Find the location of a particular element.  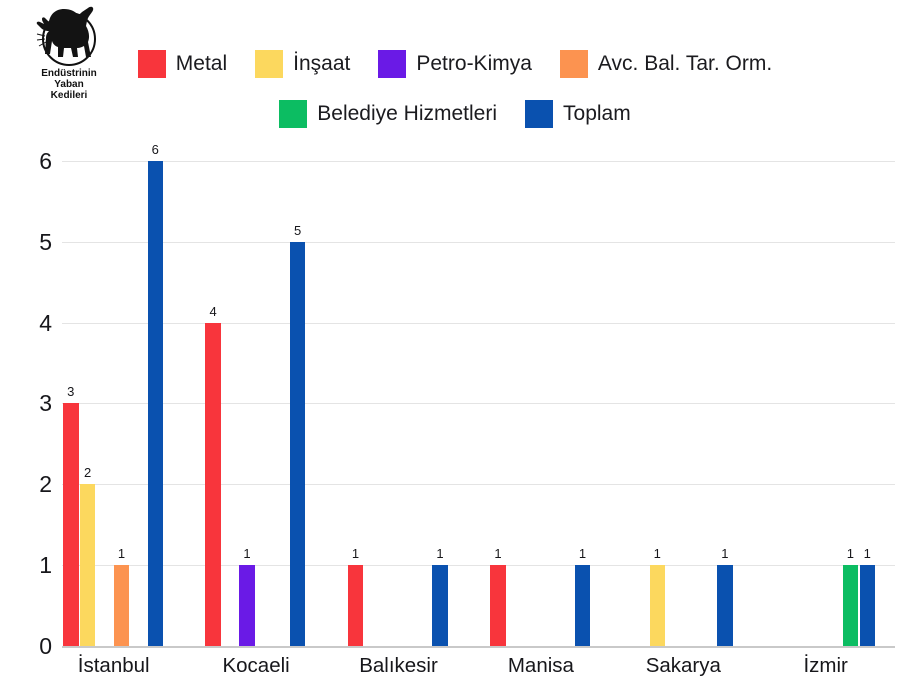

logo-text-line3: Kedileri is located at coordinates (69, 95).